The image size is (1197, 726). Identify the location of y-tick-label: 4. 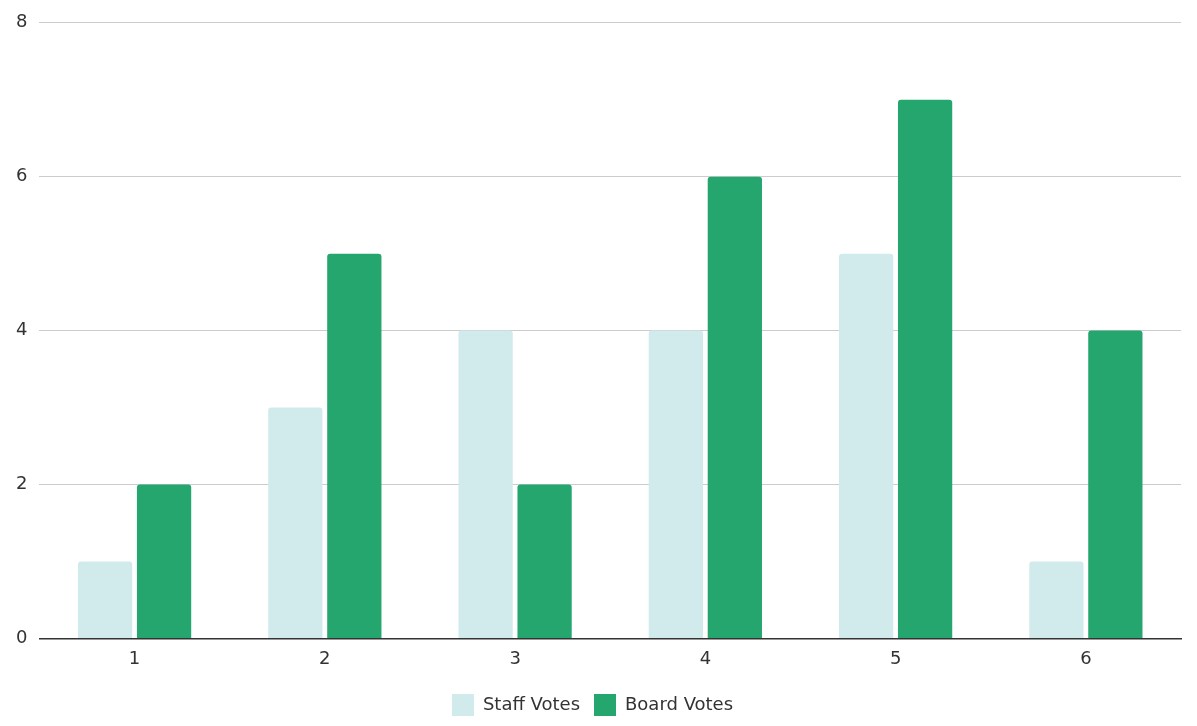
(22, 329).